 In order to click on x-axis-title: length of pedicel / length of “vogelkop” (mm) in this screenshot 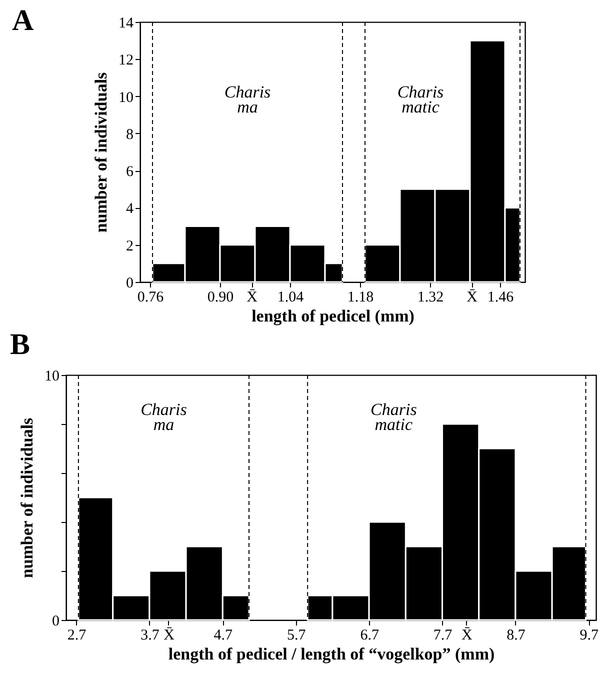, I will do `click(331, 654)`.